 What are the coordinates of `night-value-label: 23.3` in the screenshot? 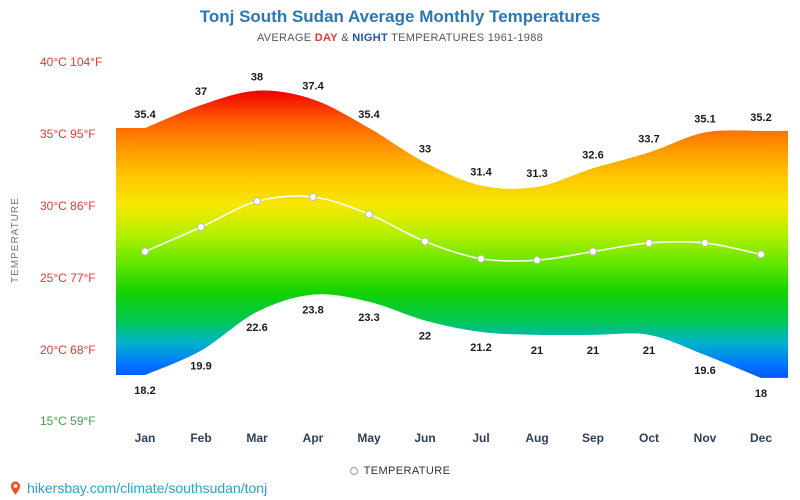 It's located at (368, 318).